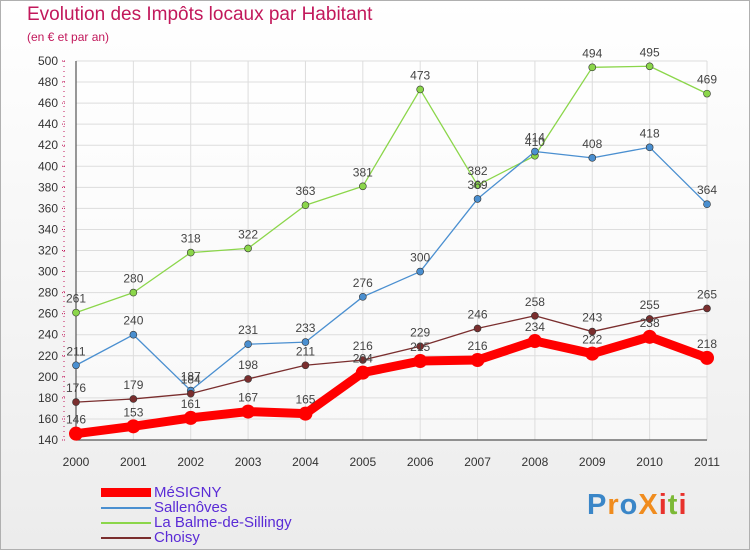 The height and width of the screenshot is (550, 750). Describe the element at coordinates (223, 522) in the screenshot. I see `legend-label: La Balme-de-Sillingy` at that location.